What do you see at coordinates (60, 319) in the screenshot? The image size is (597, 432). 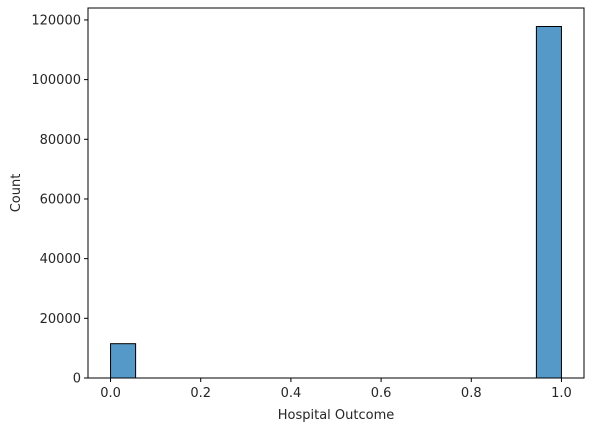 I see `y-tick-label: 20000` at bounding box center [60, 319].